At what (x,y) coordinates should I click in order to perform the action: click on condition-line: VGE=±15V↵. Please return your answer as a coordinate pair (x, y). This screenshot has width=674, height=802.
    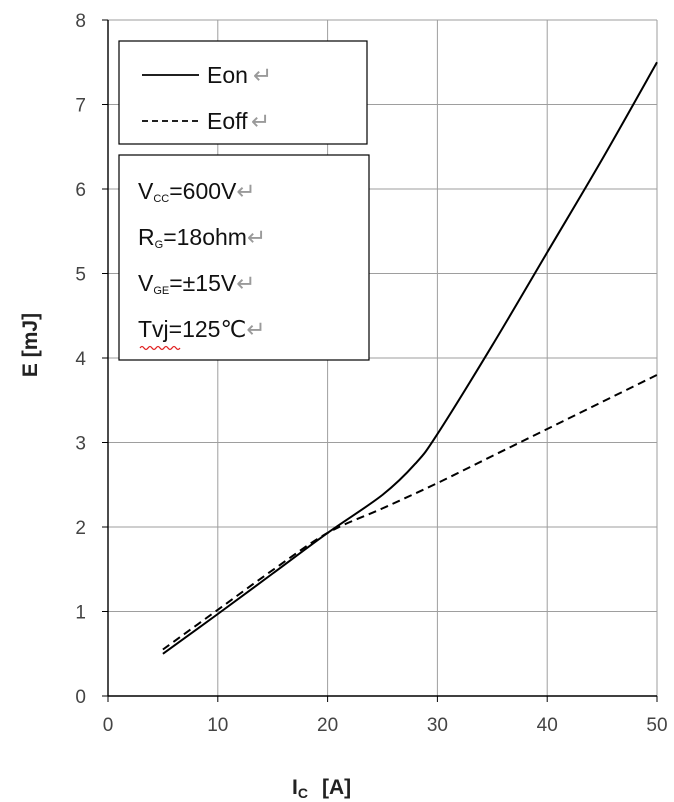
    Looking at the image, I should click on (197, 283).